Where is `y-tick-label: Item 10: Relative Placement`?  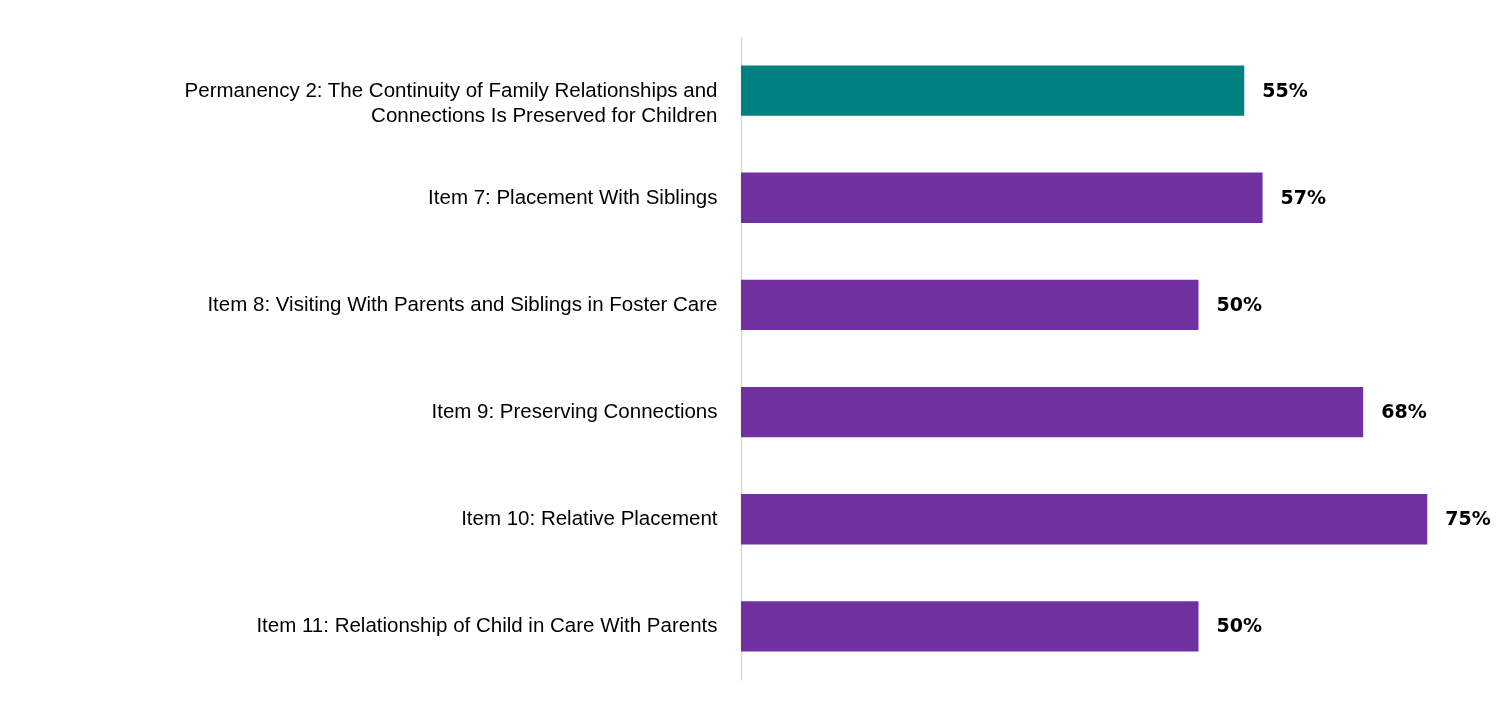 y-tick-label: Item 10: Relative Placement is located at coordinates (589, 518).